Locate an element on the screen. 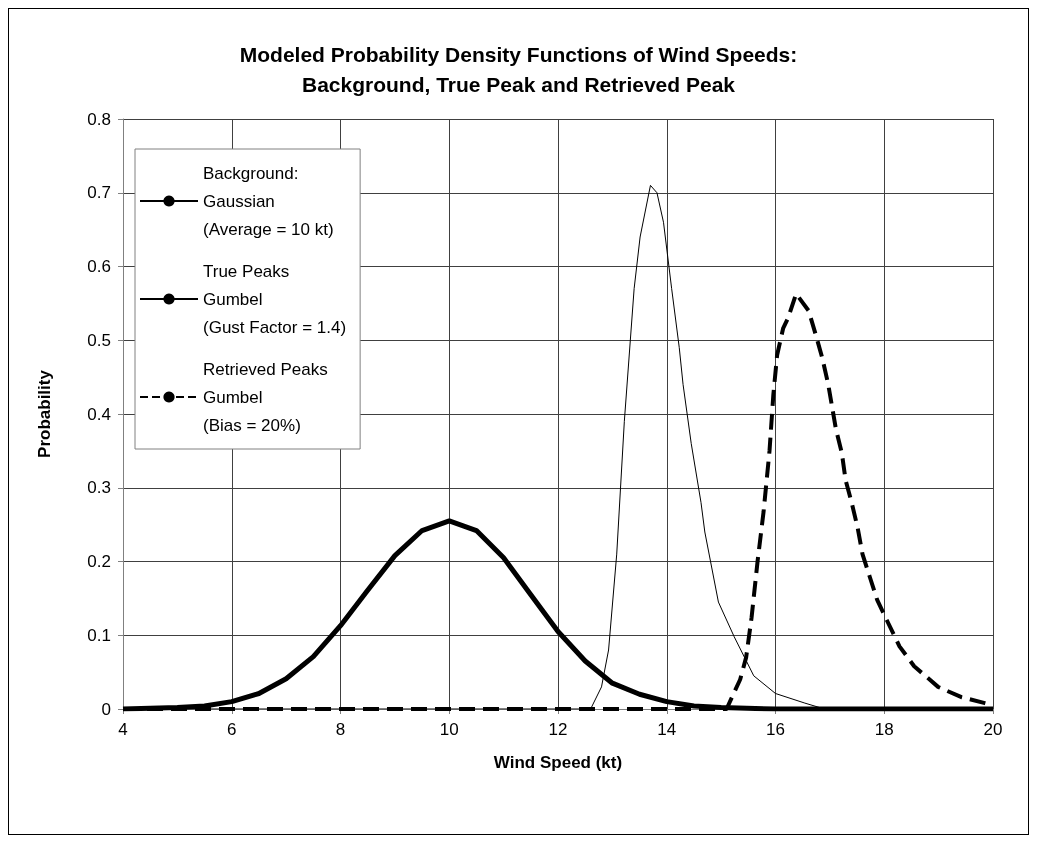 The height and width of the screenshot is (843, 1037). x-tick-label: 12 is located at coordinates (558, 729).